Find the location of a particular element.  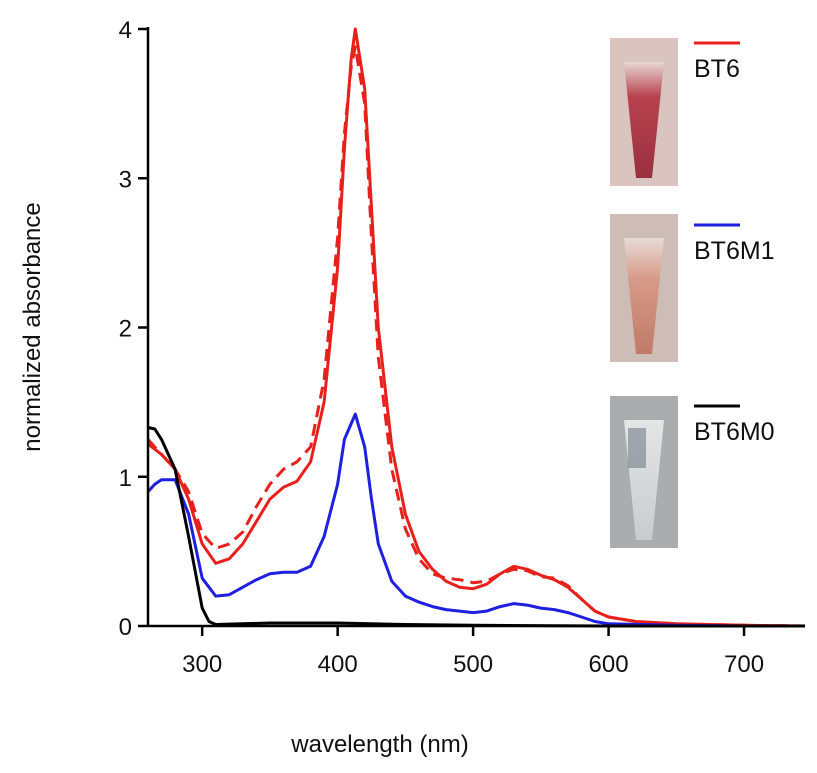

x-tick-label: 400 is located at coordinates (338, 664).